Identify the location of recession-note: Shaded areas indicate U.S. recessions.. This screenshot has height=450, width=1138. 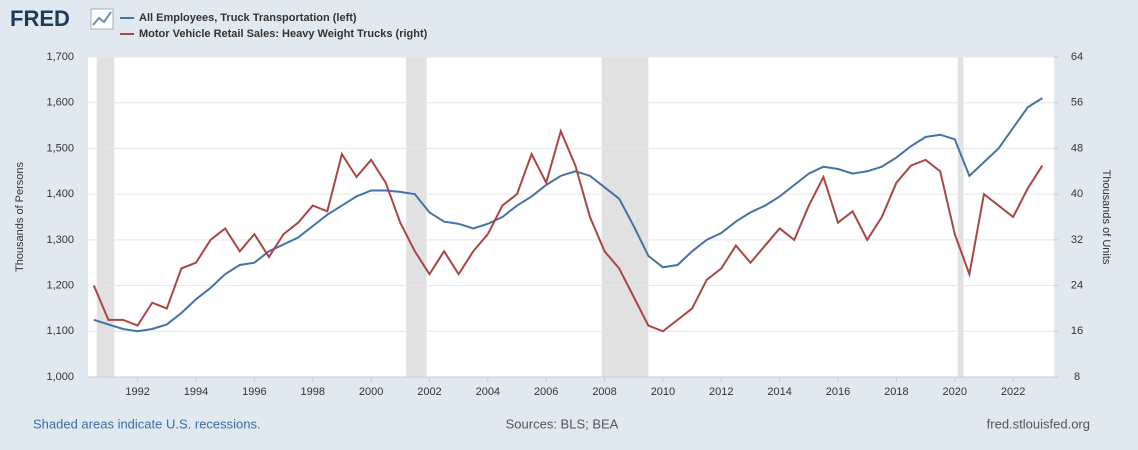
(147, 423).